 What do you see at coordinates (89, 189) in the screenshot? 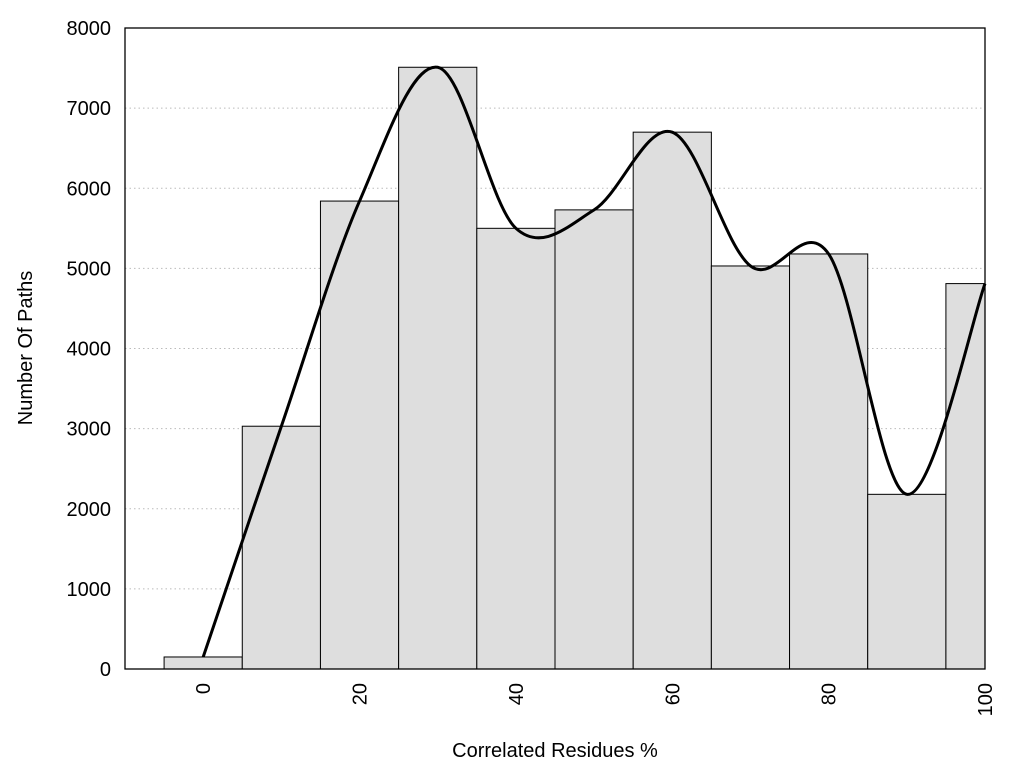
I see `y-tick-label: 6000` at bounding box center [89, 189].